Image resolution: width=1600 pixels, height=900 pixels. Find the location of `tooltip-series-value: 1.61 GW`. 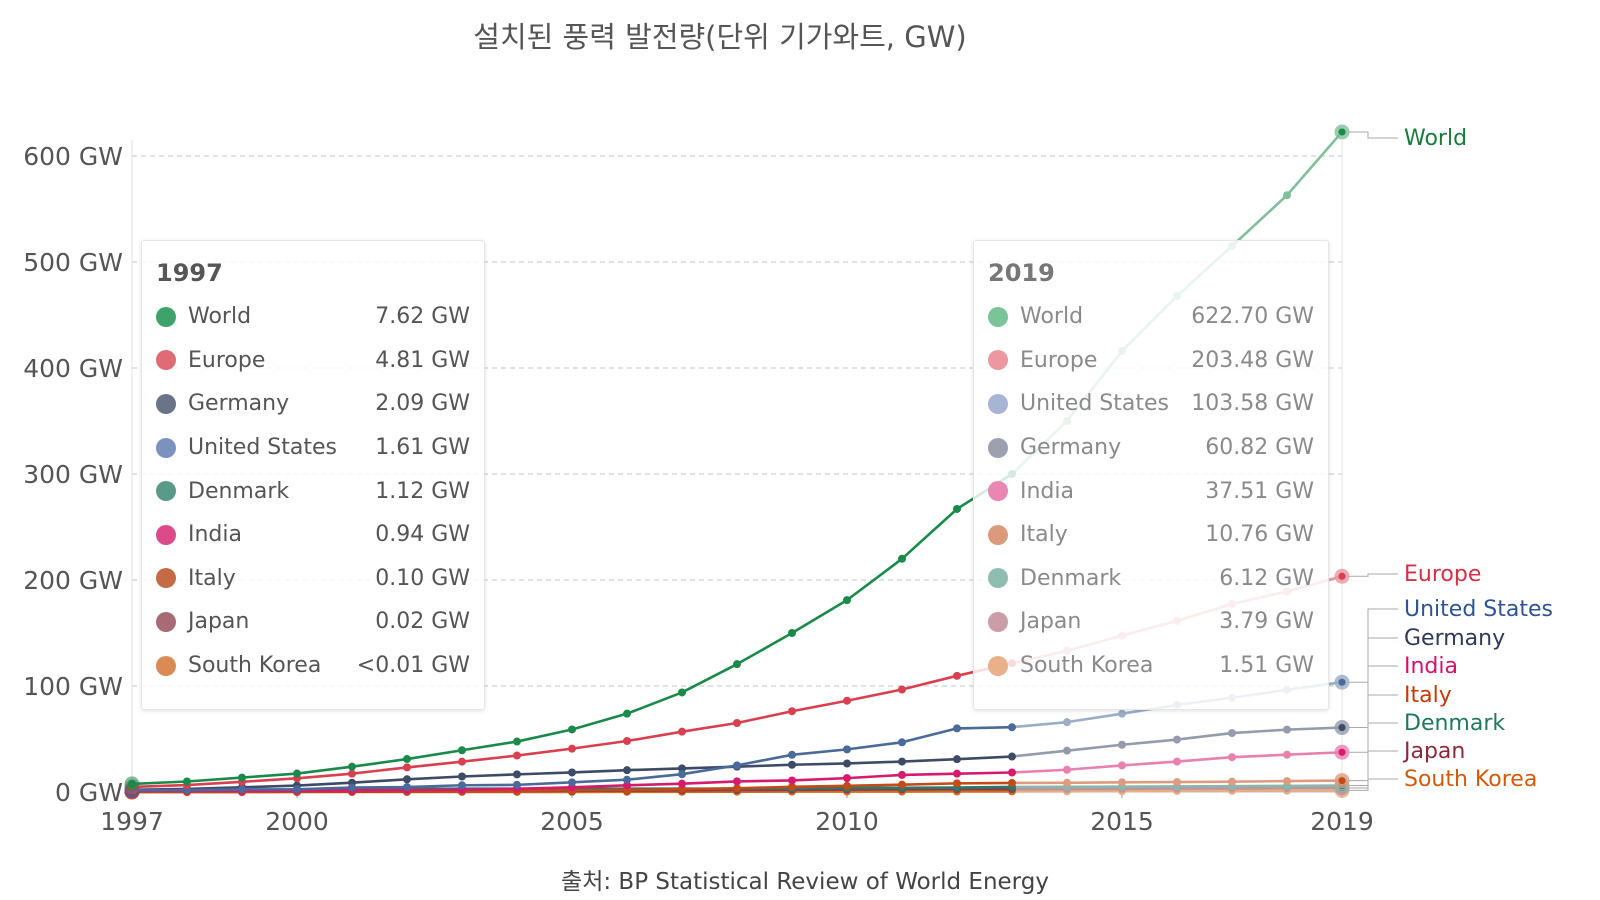

tooltip-series-value: 1.61 GW is located at coordinates (422, 448).